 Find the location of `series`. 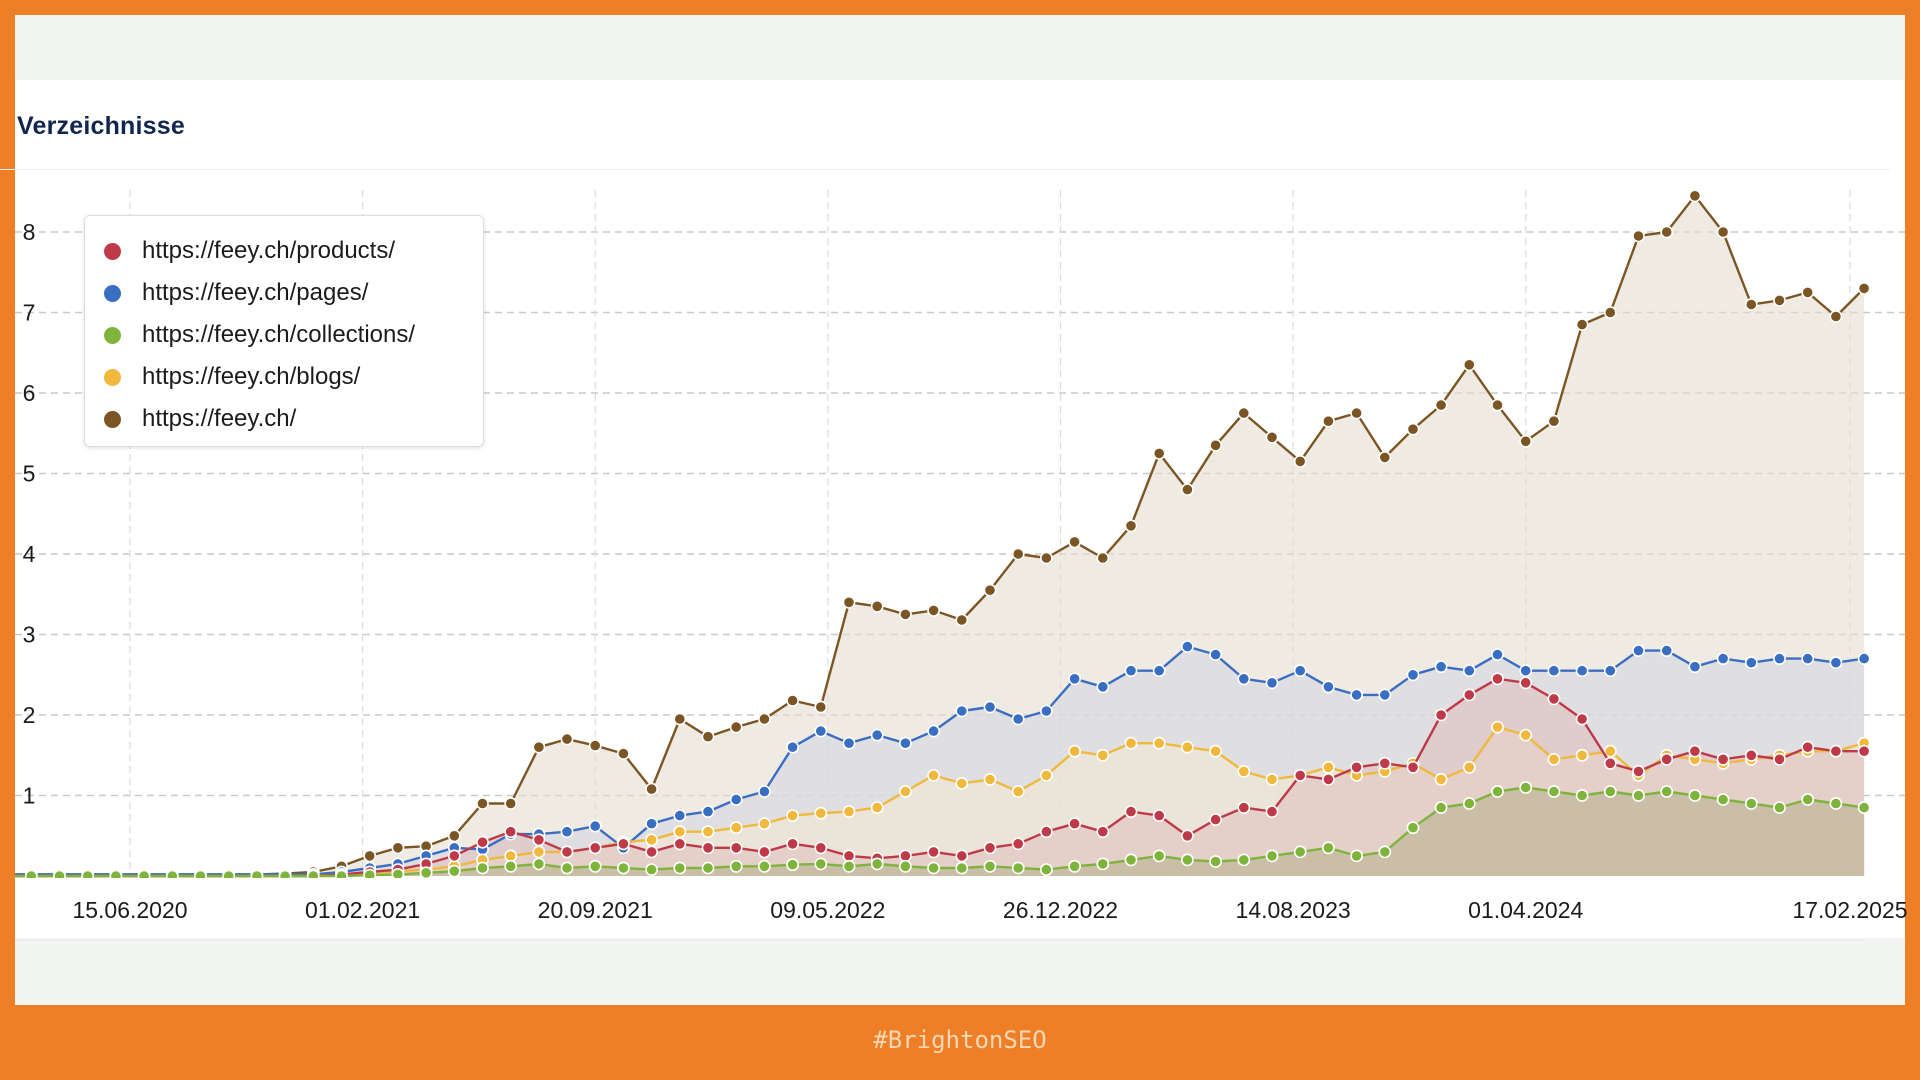

series is located at coordinates (935, 831).